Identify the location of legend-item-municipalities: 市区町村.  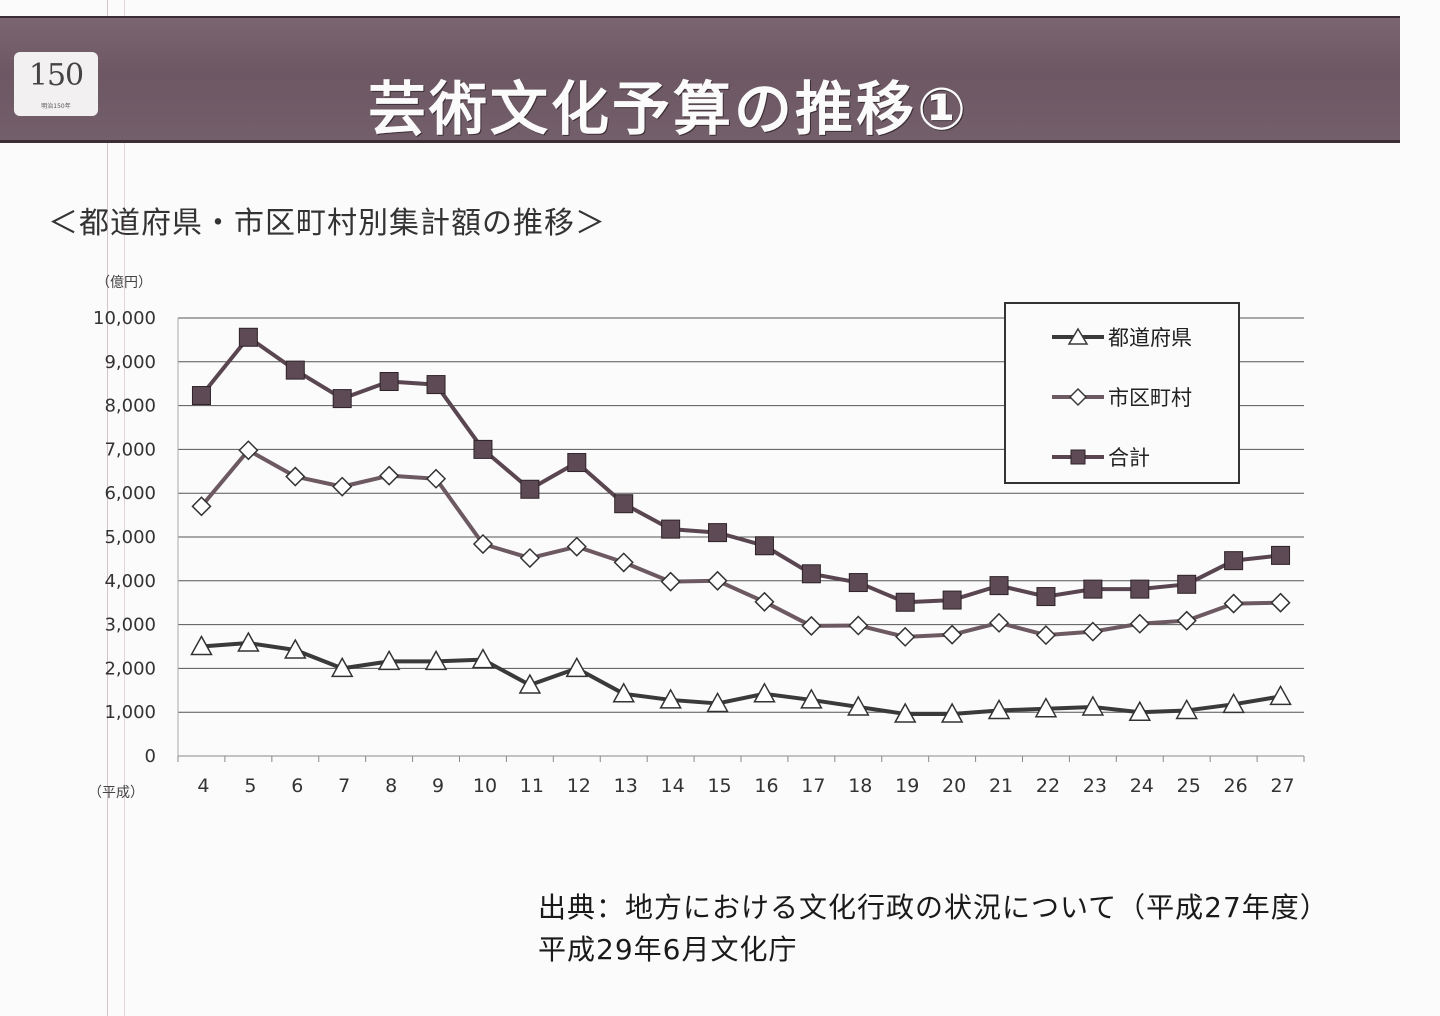
(1121, 397).